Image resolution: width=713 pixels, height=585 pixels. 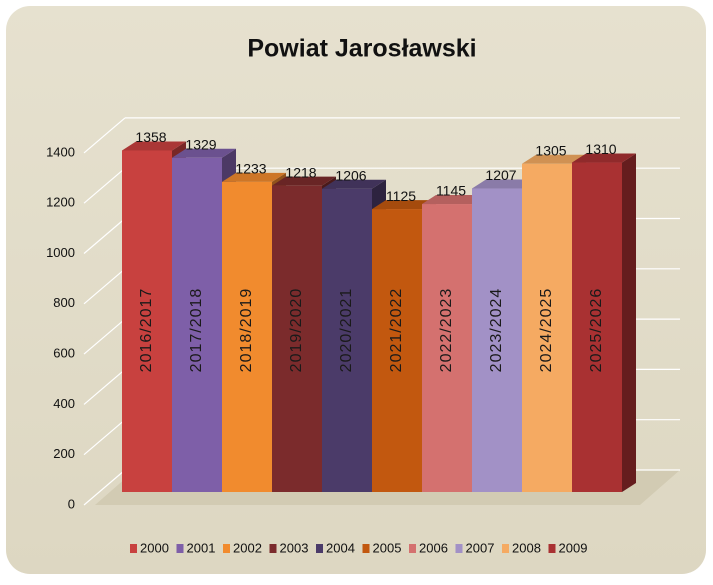 I want to click on category-label: 2023/2024, so click(x=496, y=330).